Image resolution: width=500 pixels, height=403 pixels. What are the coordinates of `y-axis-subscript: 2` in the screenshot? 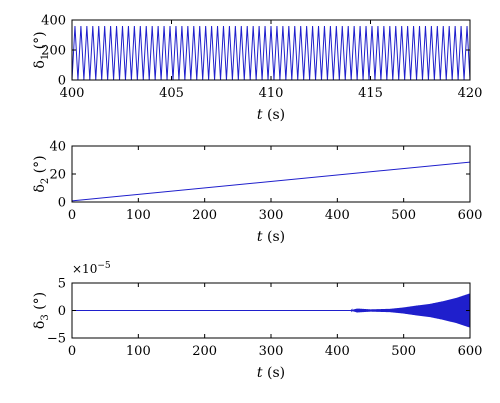 It's located at (45, 181).